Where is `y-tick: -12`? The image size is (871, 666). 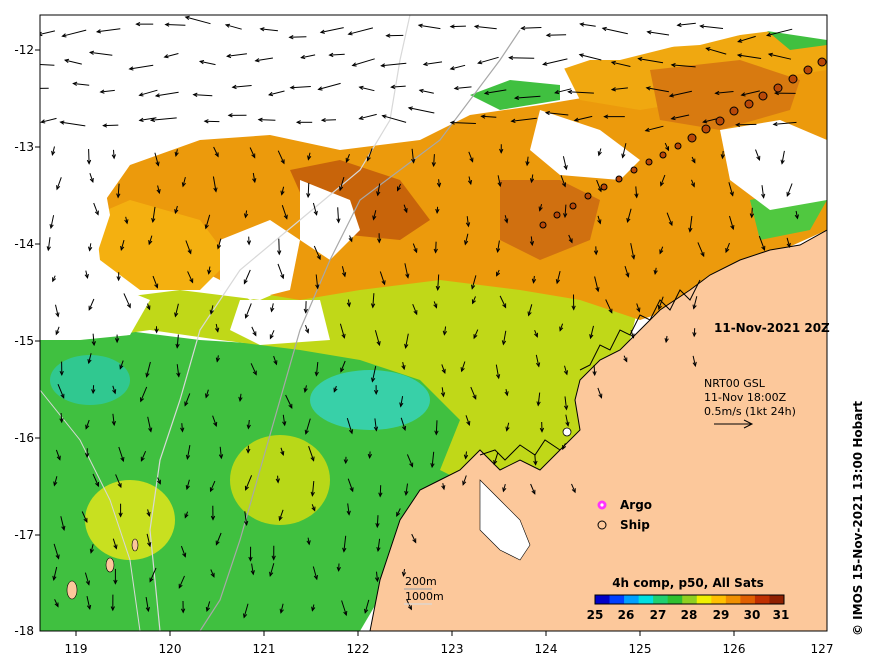 y-tick: -12 is located at coordinates (24, 50).